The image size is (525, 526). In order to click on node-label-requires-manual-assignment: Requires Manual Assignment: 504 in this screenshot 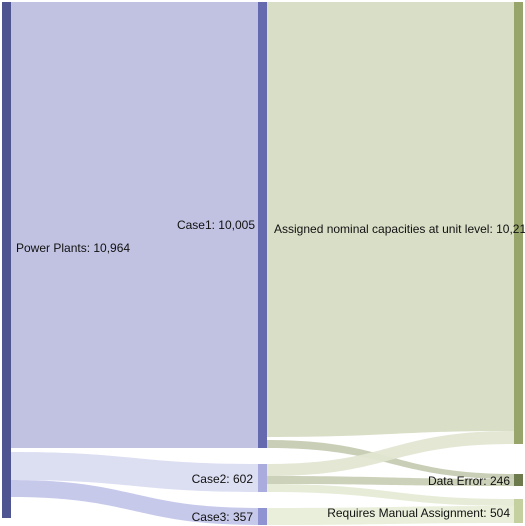, I will do `click(418, 513)`.